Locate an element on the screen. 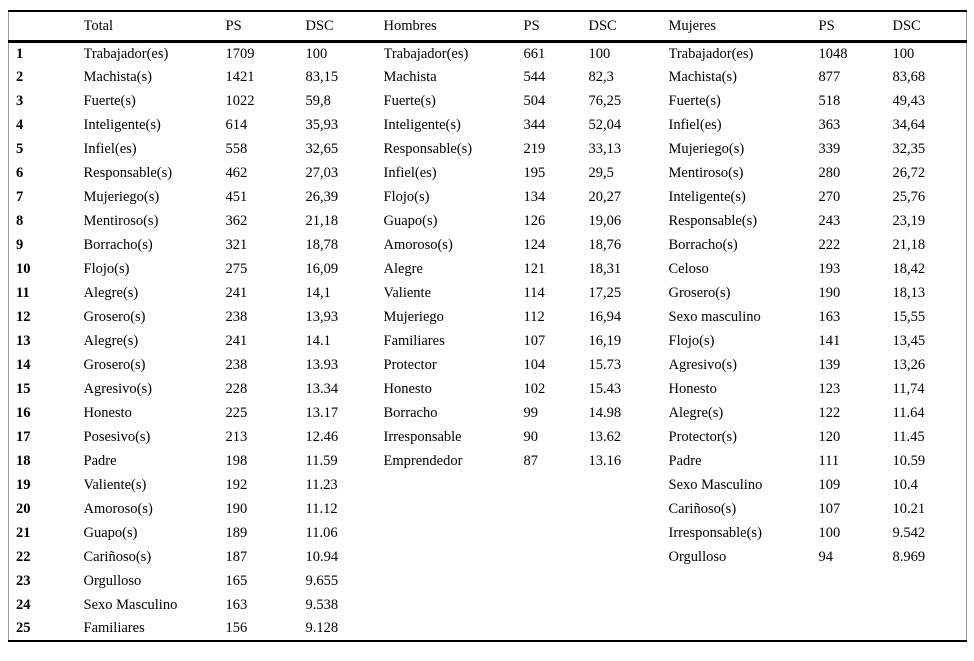 This screenshot has height=661, width=974. row-number: 9 is located at coordinates (20, 244).